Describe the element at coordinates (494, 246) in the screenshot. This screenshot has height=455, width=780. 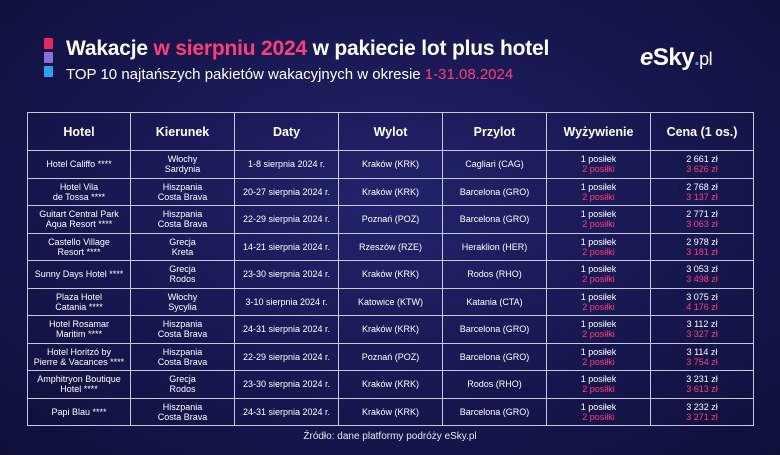
I see `cell-przylot: Heraklion (HER)` at that location.